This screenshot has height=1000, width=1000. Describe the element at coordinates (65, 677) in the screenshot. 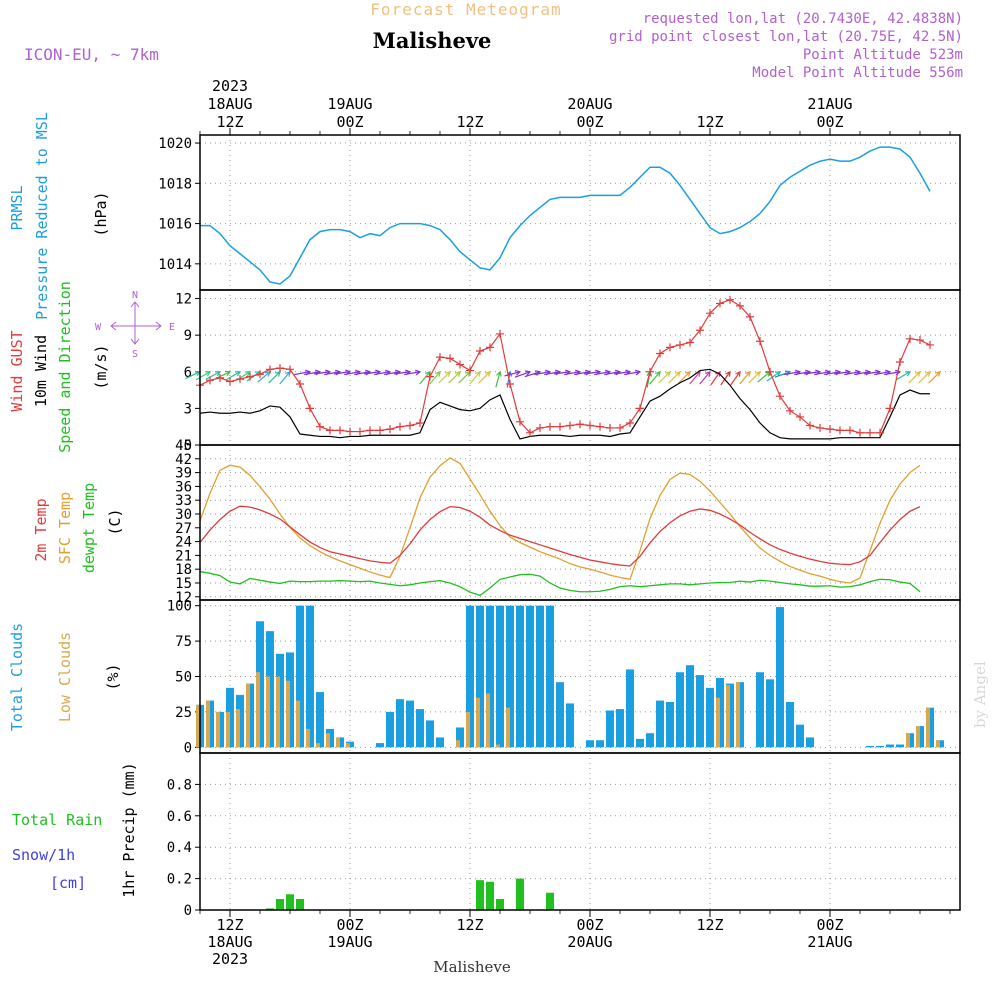

I see `cloud-label-low: Low Clouds` at that location.